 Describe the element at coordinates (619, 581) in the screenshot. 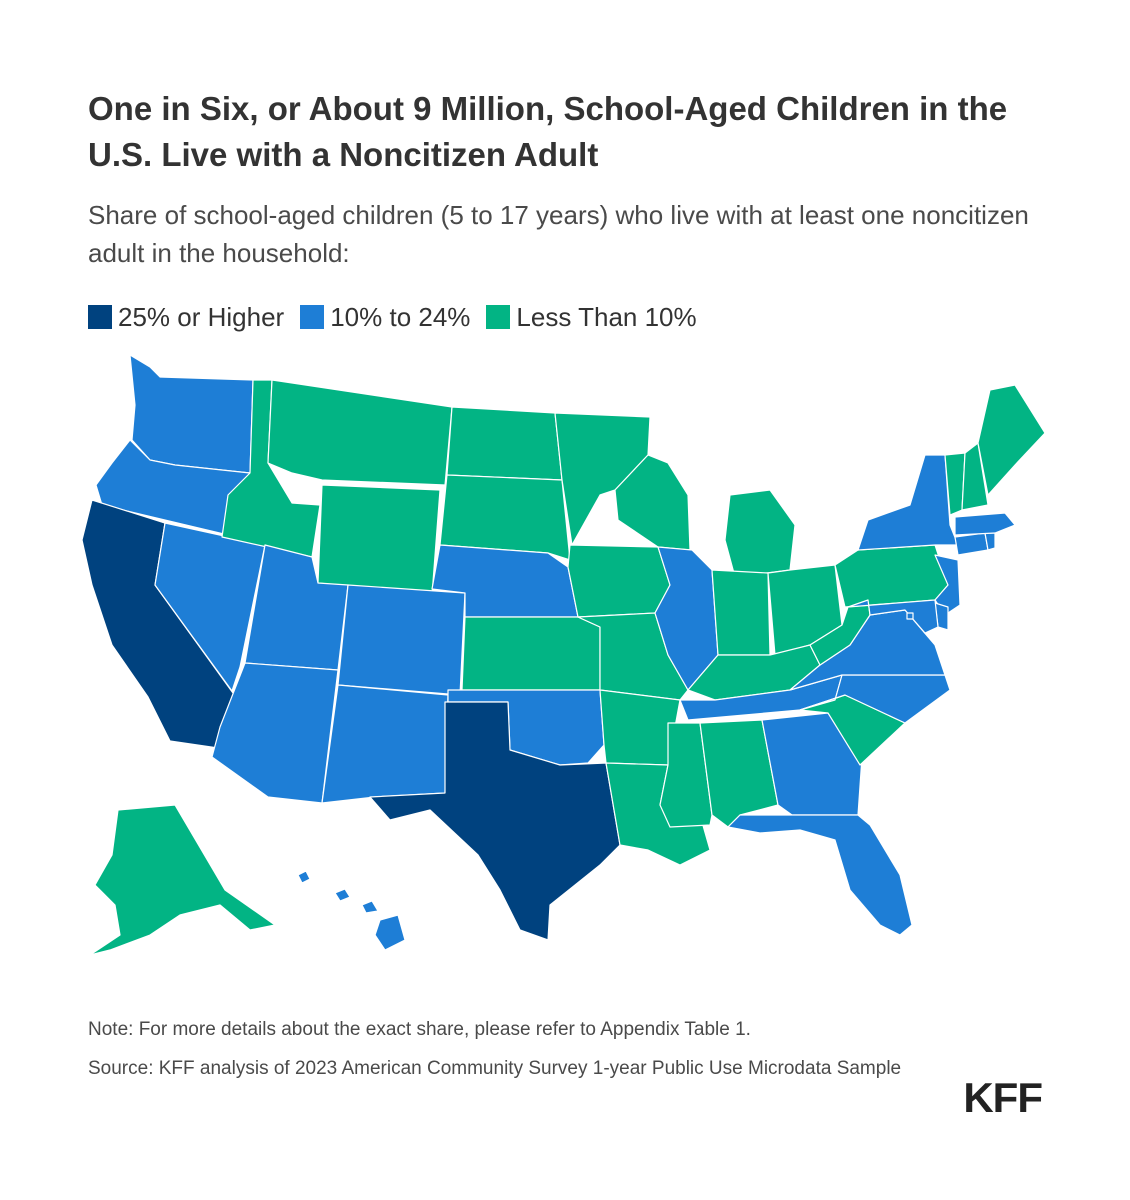

I see `state-ia` at that location.